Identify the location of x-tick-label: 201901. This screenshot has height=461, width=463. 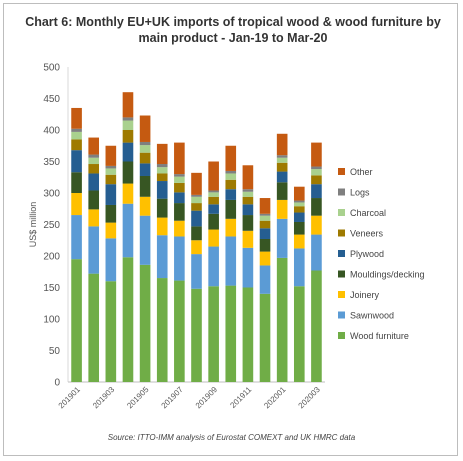
(70, 398).